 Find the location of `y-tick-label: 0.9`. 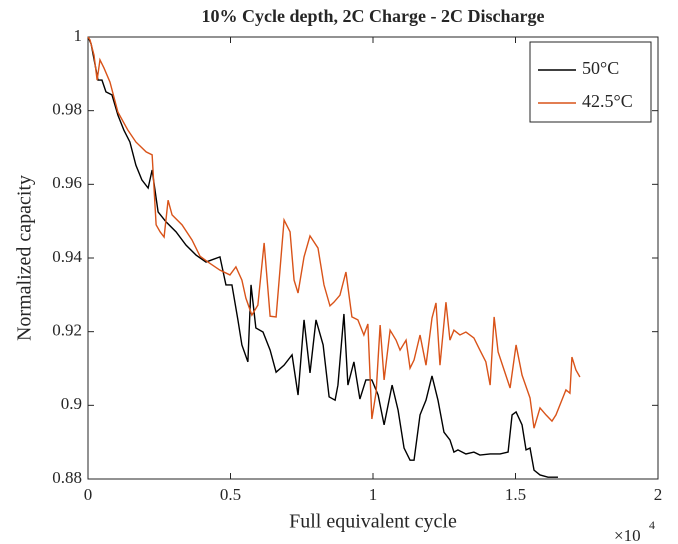

y-tick-label: 0.9 is located at coordinates (71, 403).